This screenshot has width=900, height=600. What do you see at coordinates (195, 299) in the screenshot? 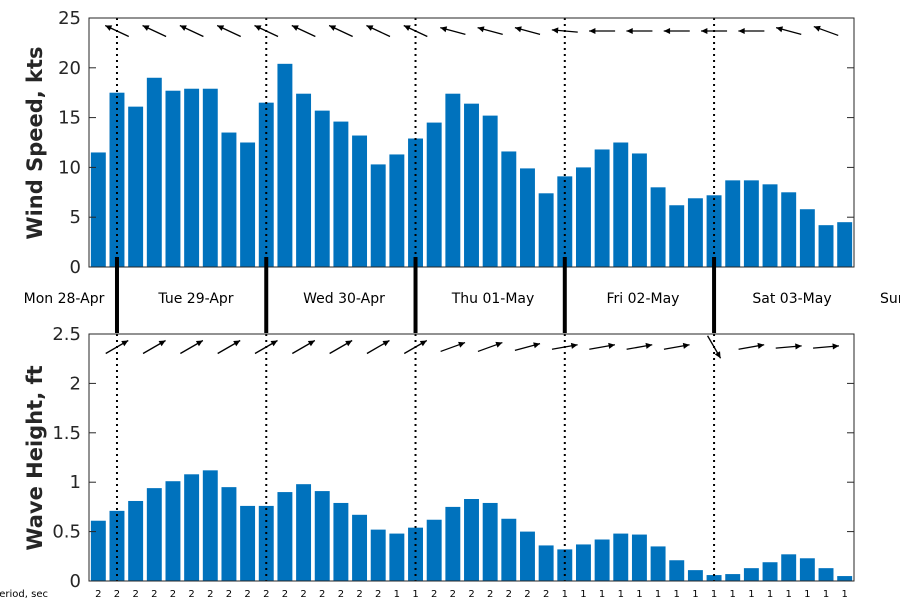
I see `day-label: Tue 29-Apr` at bounding box center [195, 299].